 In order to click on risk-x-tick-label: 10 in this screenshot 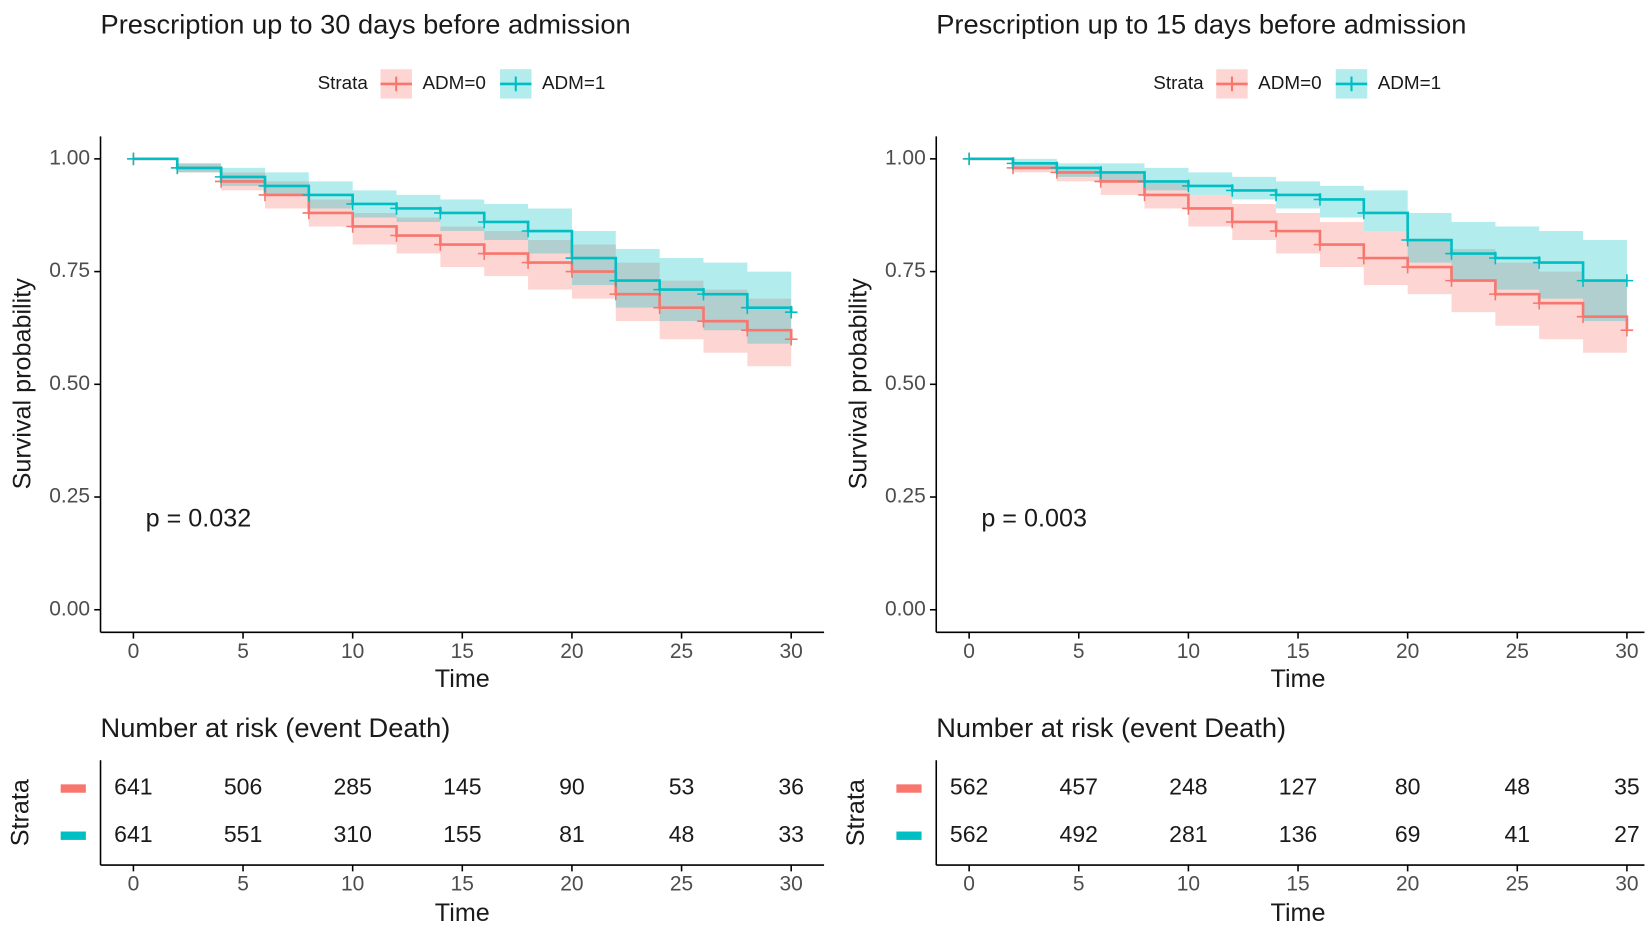, I will do `click(352, 884)`.